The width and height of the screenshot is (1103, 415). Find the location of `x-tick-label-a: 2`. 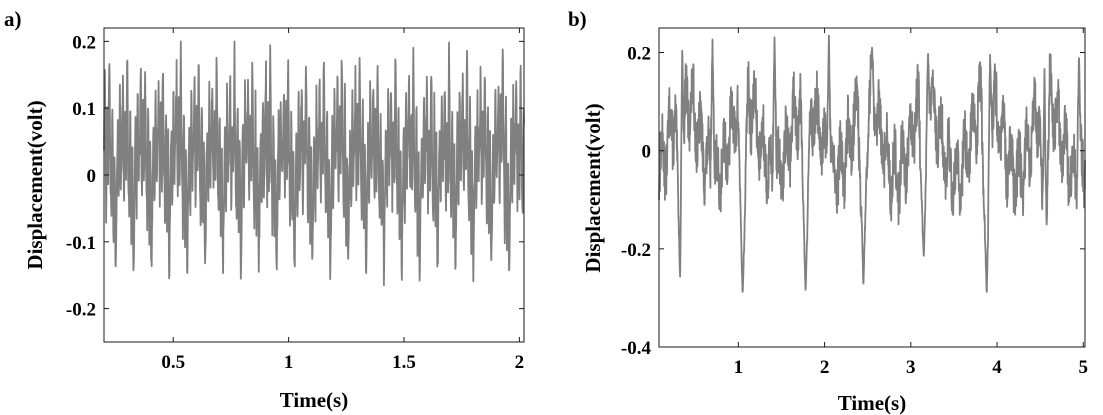

x-tick-label-a: 2 is located at coordinates (520, 362).